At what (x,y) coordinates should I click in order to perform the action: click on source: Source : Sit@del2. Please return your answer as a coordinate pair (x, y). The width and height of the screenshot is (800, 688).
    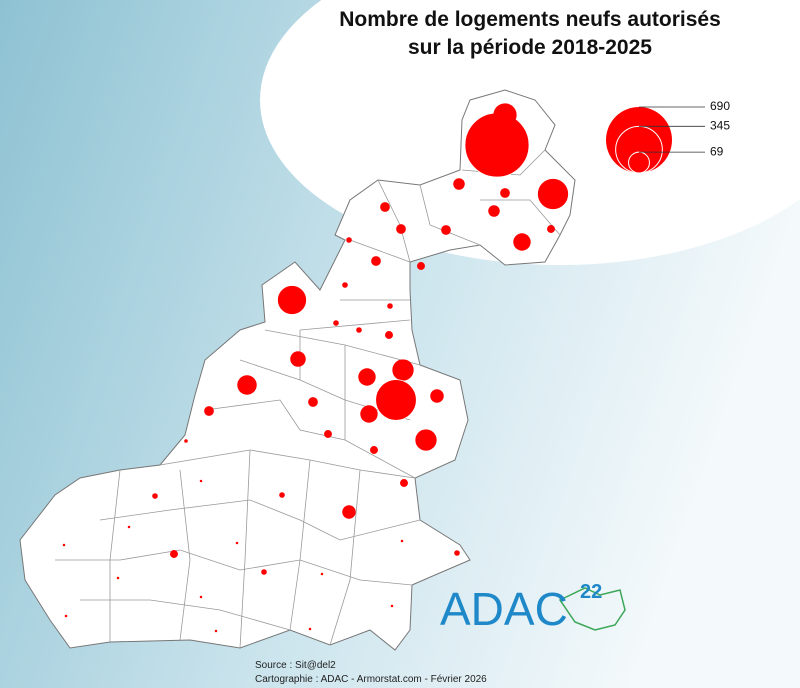
    Looking at the image, I should click on (295, 665).